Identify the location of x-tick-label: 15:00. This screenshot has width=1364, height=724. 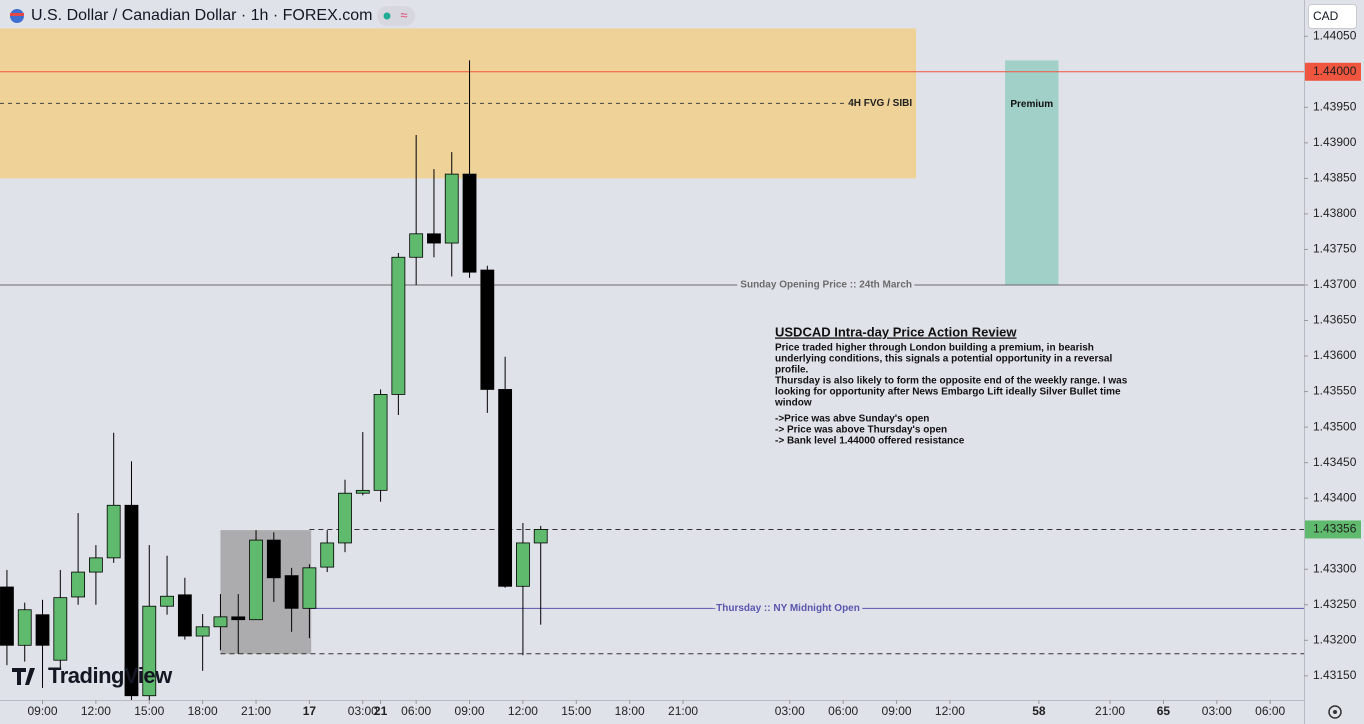
(576, 711).